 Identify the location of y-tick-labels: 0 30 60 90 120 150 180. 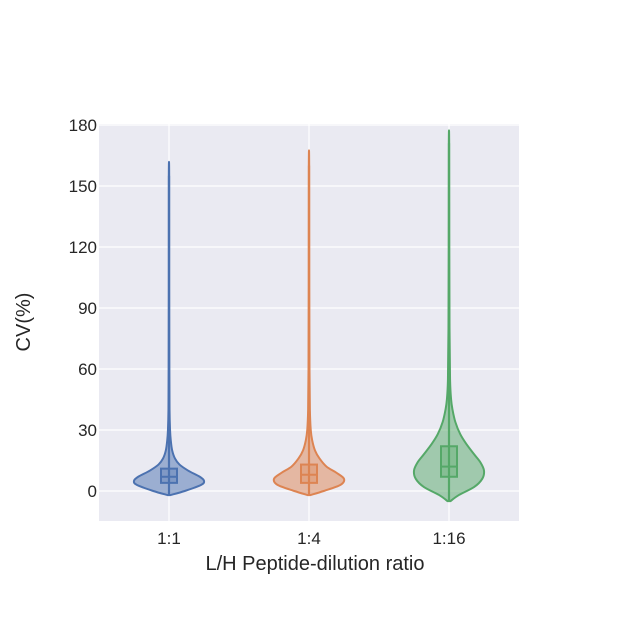
(83, 308).